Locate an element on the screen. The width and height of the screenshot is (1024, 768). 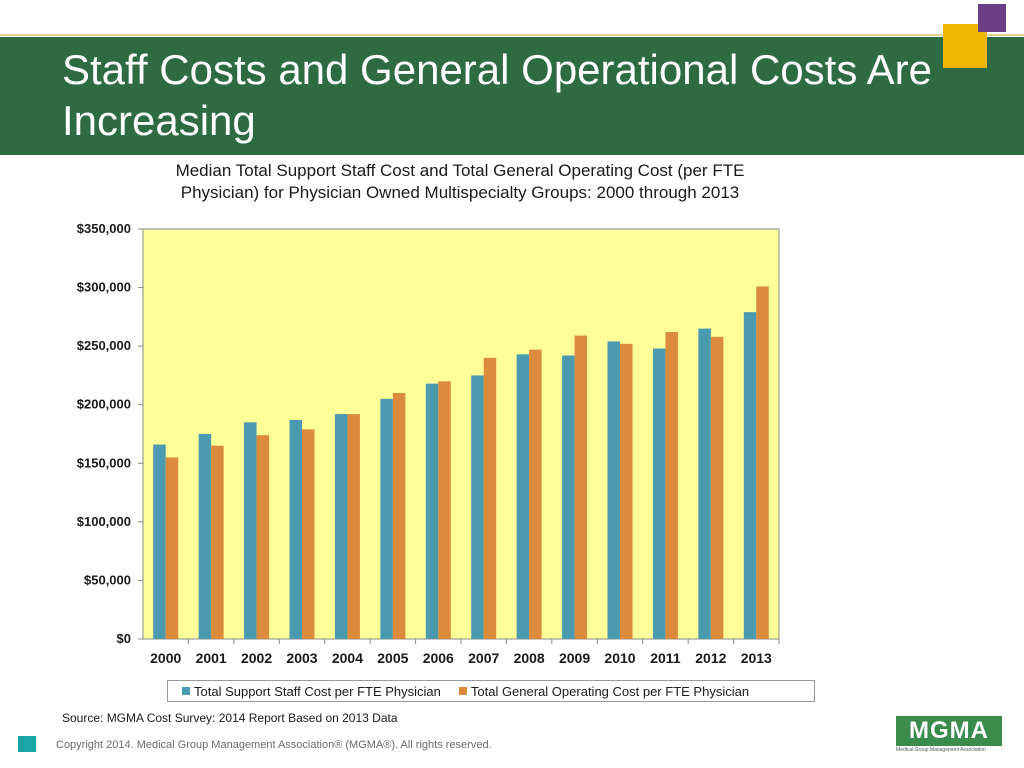
decor-purple-square is located at coordinates (992, 18).